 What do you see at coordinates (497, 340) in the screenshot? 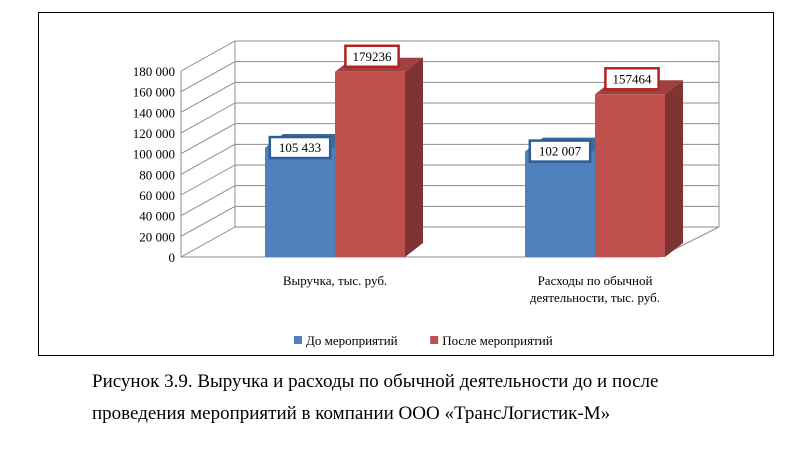
I see `legend-label: После мероприятий` at bounding box center [497, 340].